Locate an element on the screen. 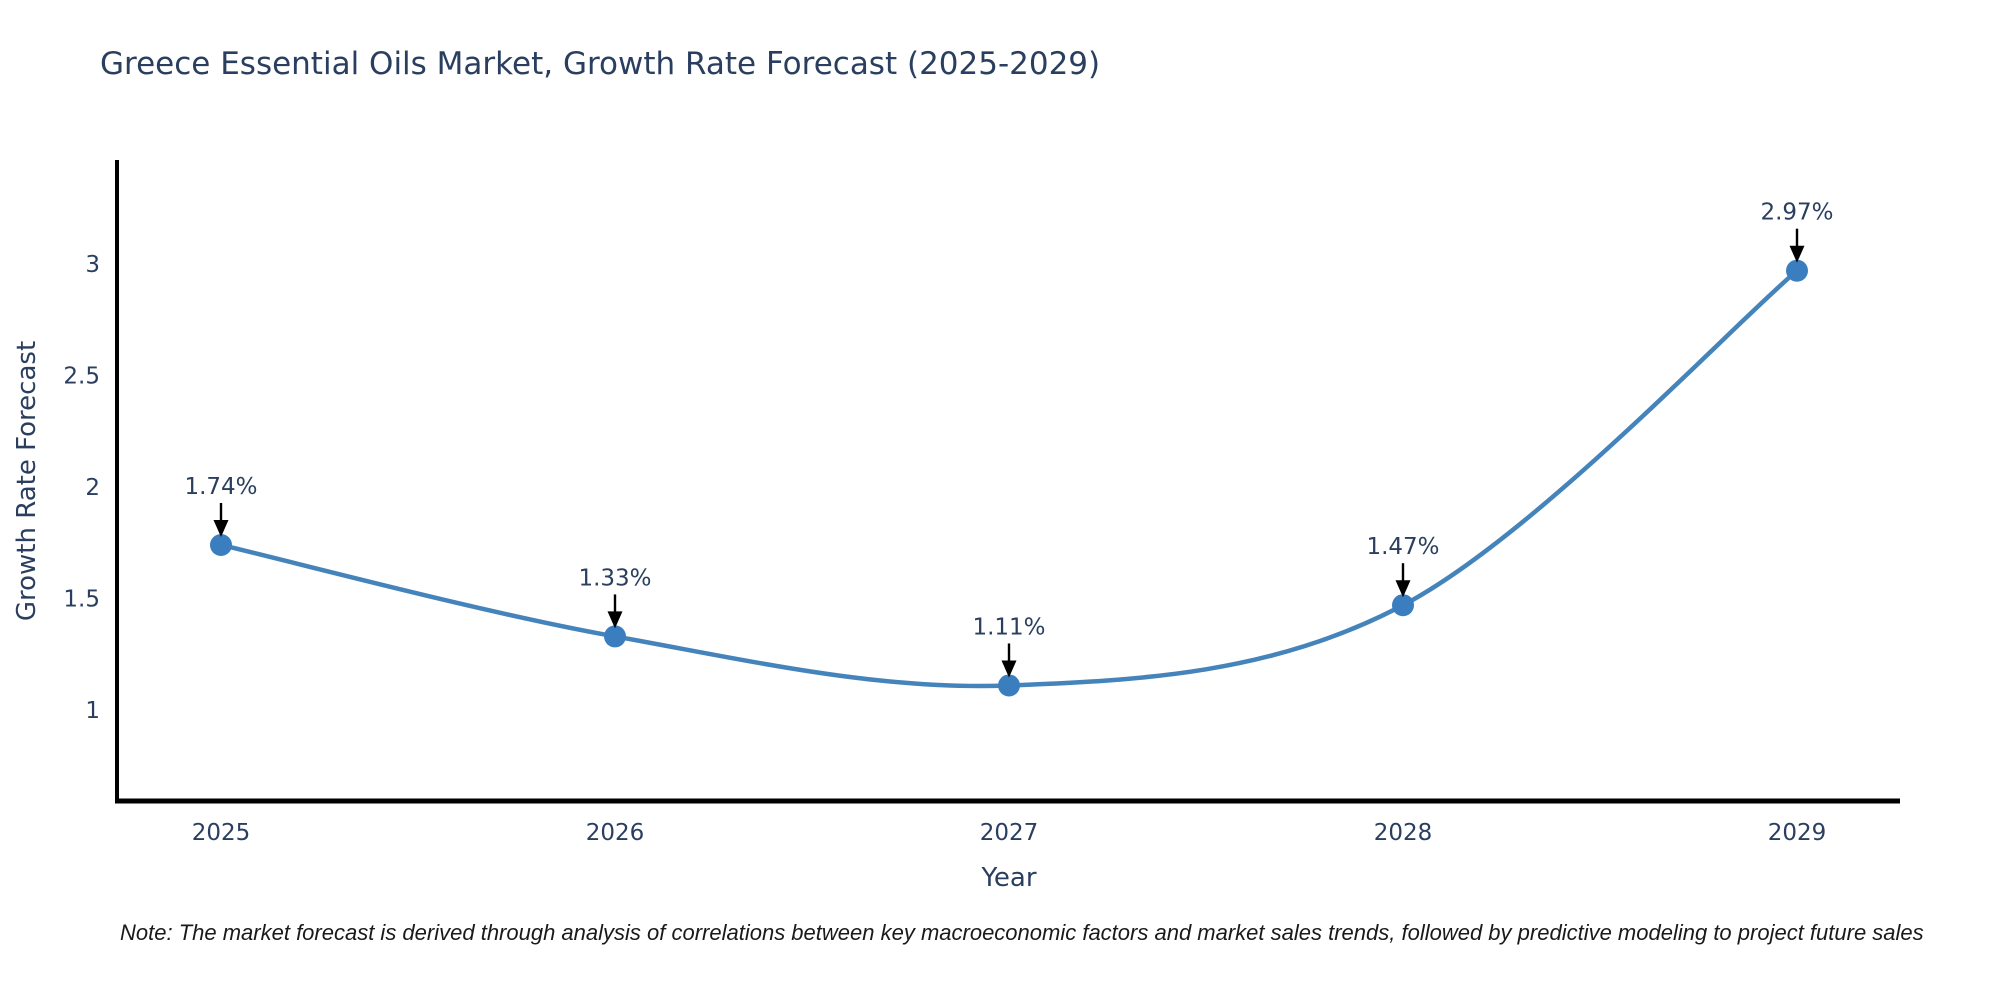 The height and width of the screenshot is (1000, 2000). x-tick-label: 2026 is located at coordinates (615, 833).